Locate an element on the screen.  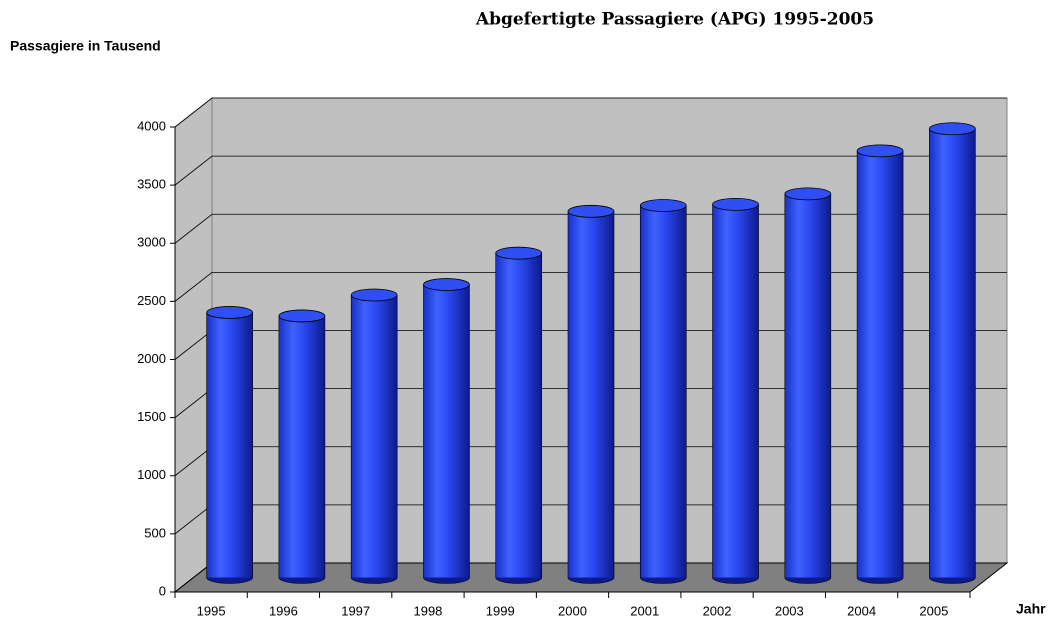
y-tick-label: 500 is located at coordinates (155, 532).